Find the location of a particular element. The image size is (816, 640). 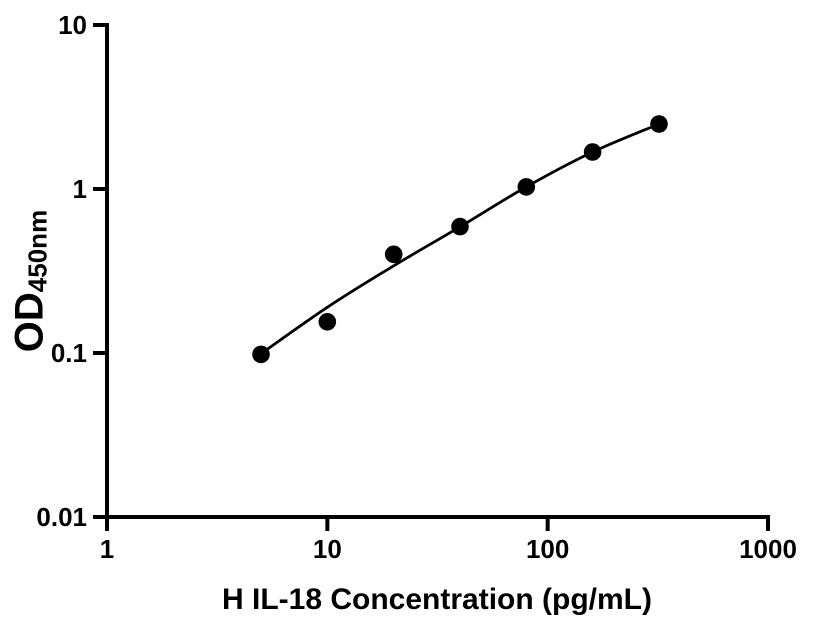

y-axis-title-subscript: 450nm is located at coordinates (37, 251).